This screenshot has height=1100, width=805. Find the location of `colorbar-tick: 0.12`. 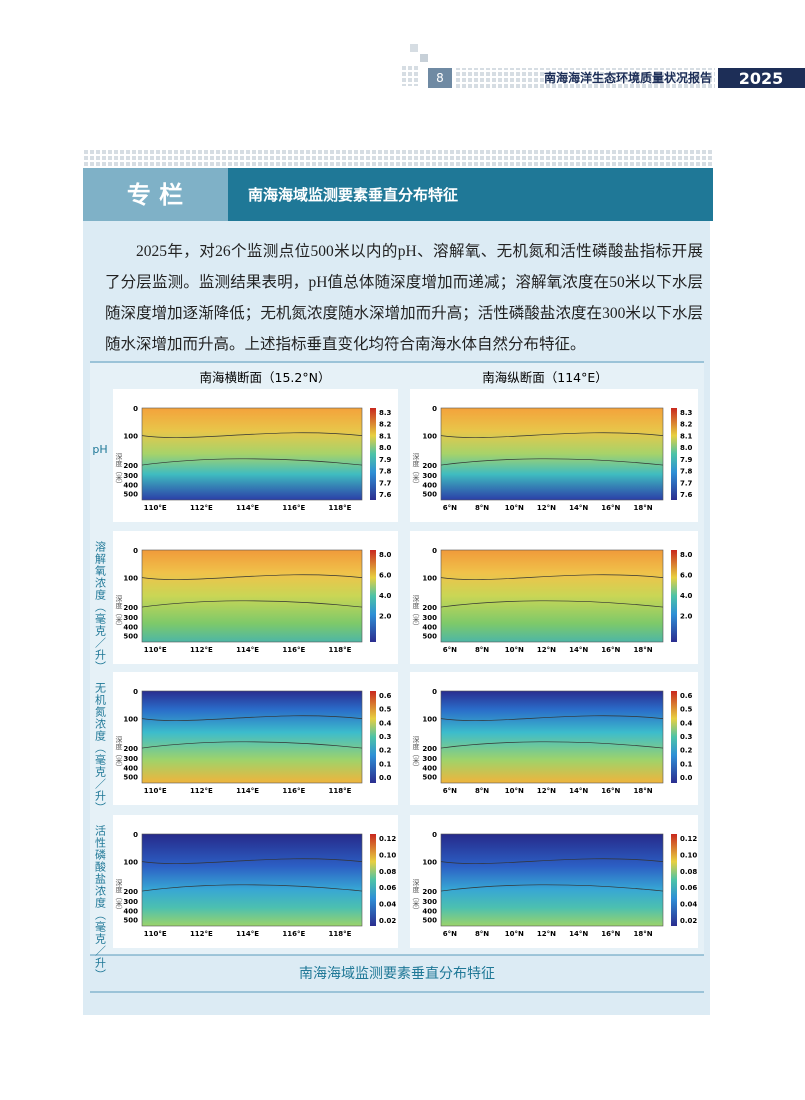

colorbar-tick: 0.12 is located at coordinates (387, 839).